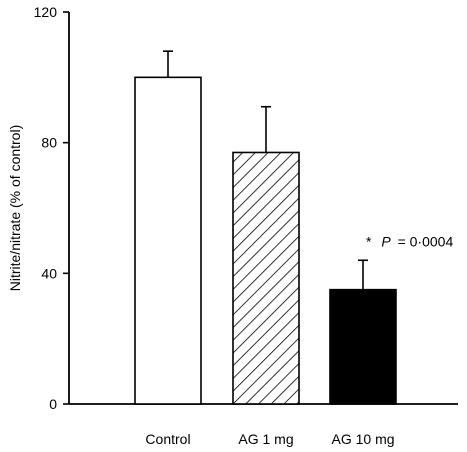 This screenshot has height=452, width=467. I want to click on annotation-p-value: = 0·0004, so click(426, 241).